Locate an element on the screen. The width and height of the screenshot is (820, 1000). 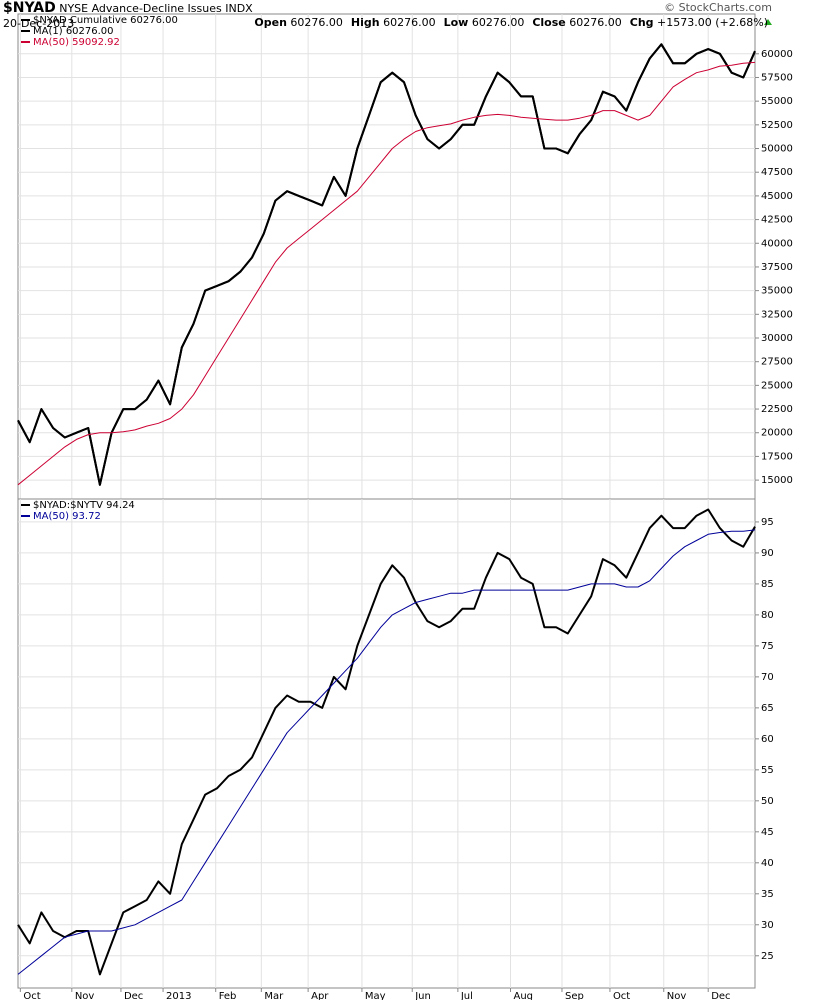
exchange: INDX is located at coordinates (239, 8).